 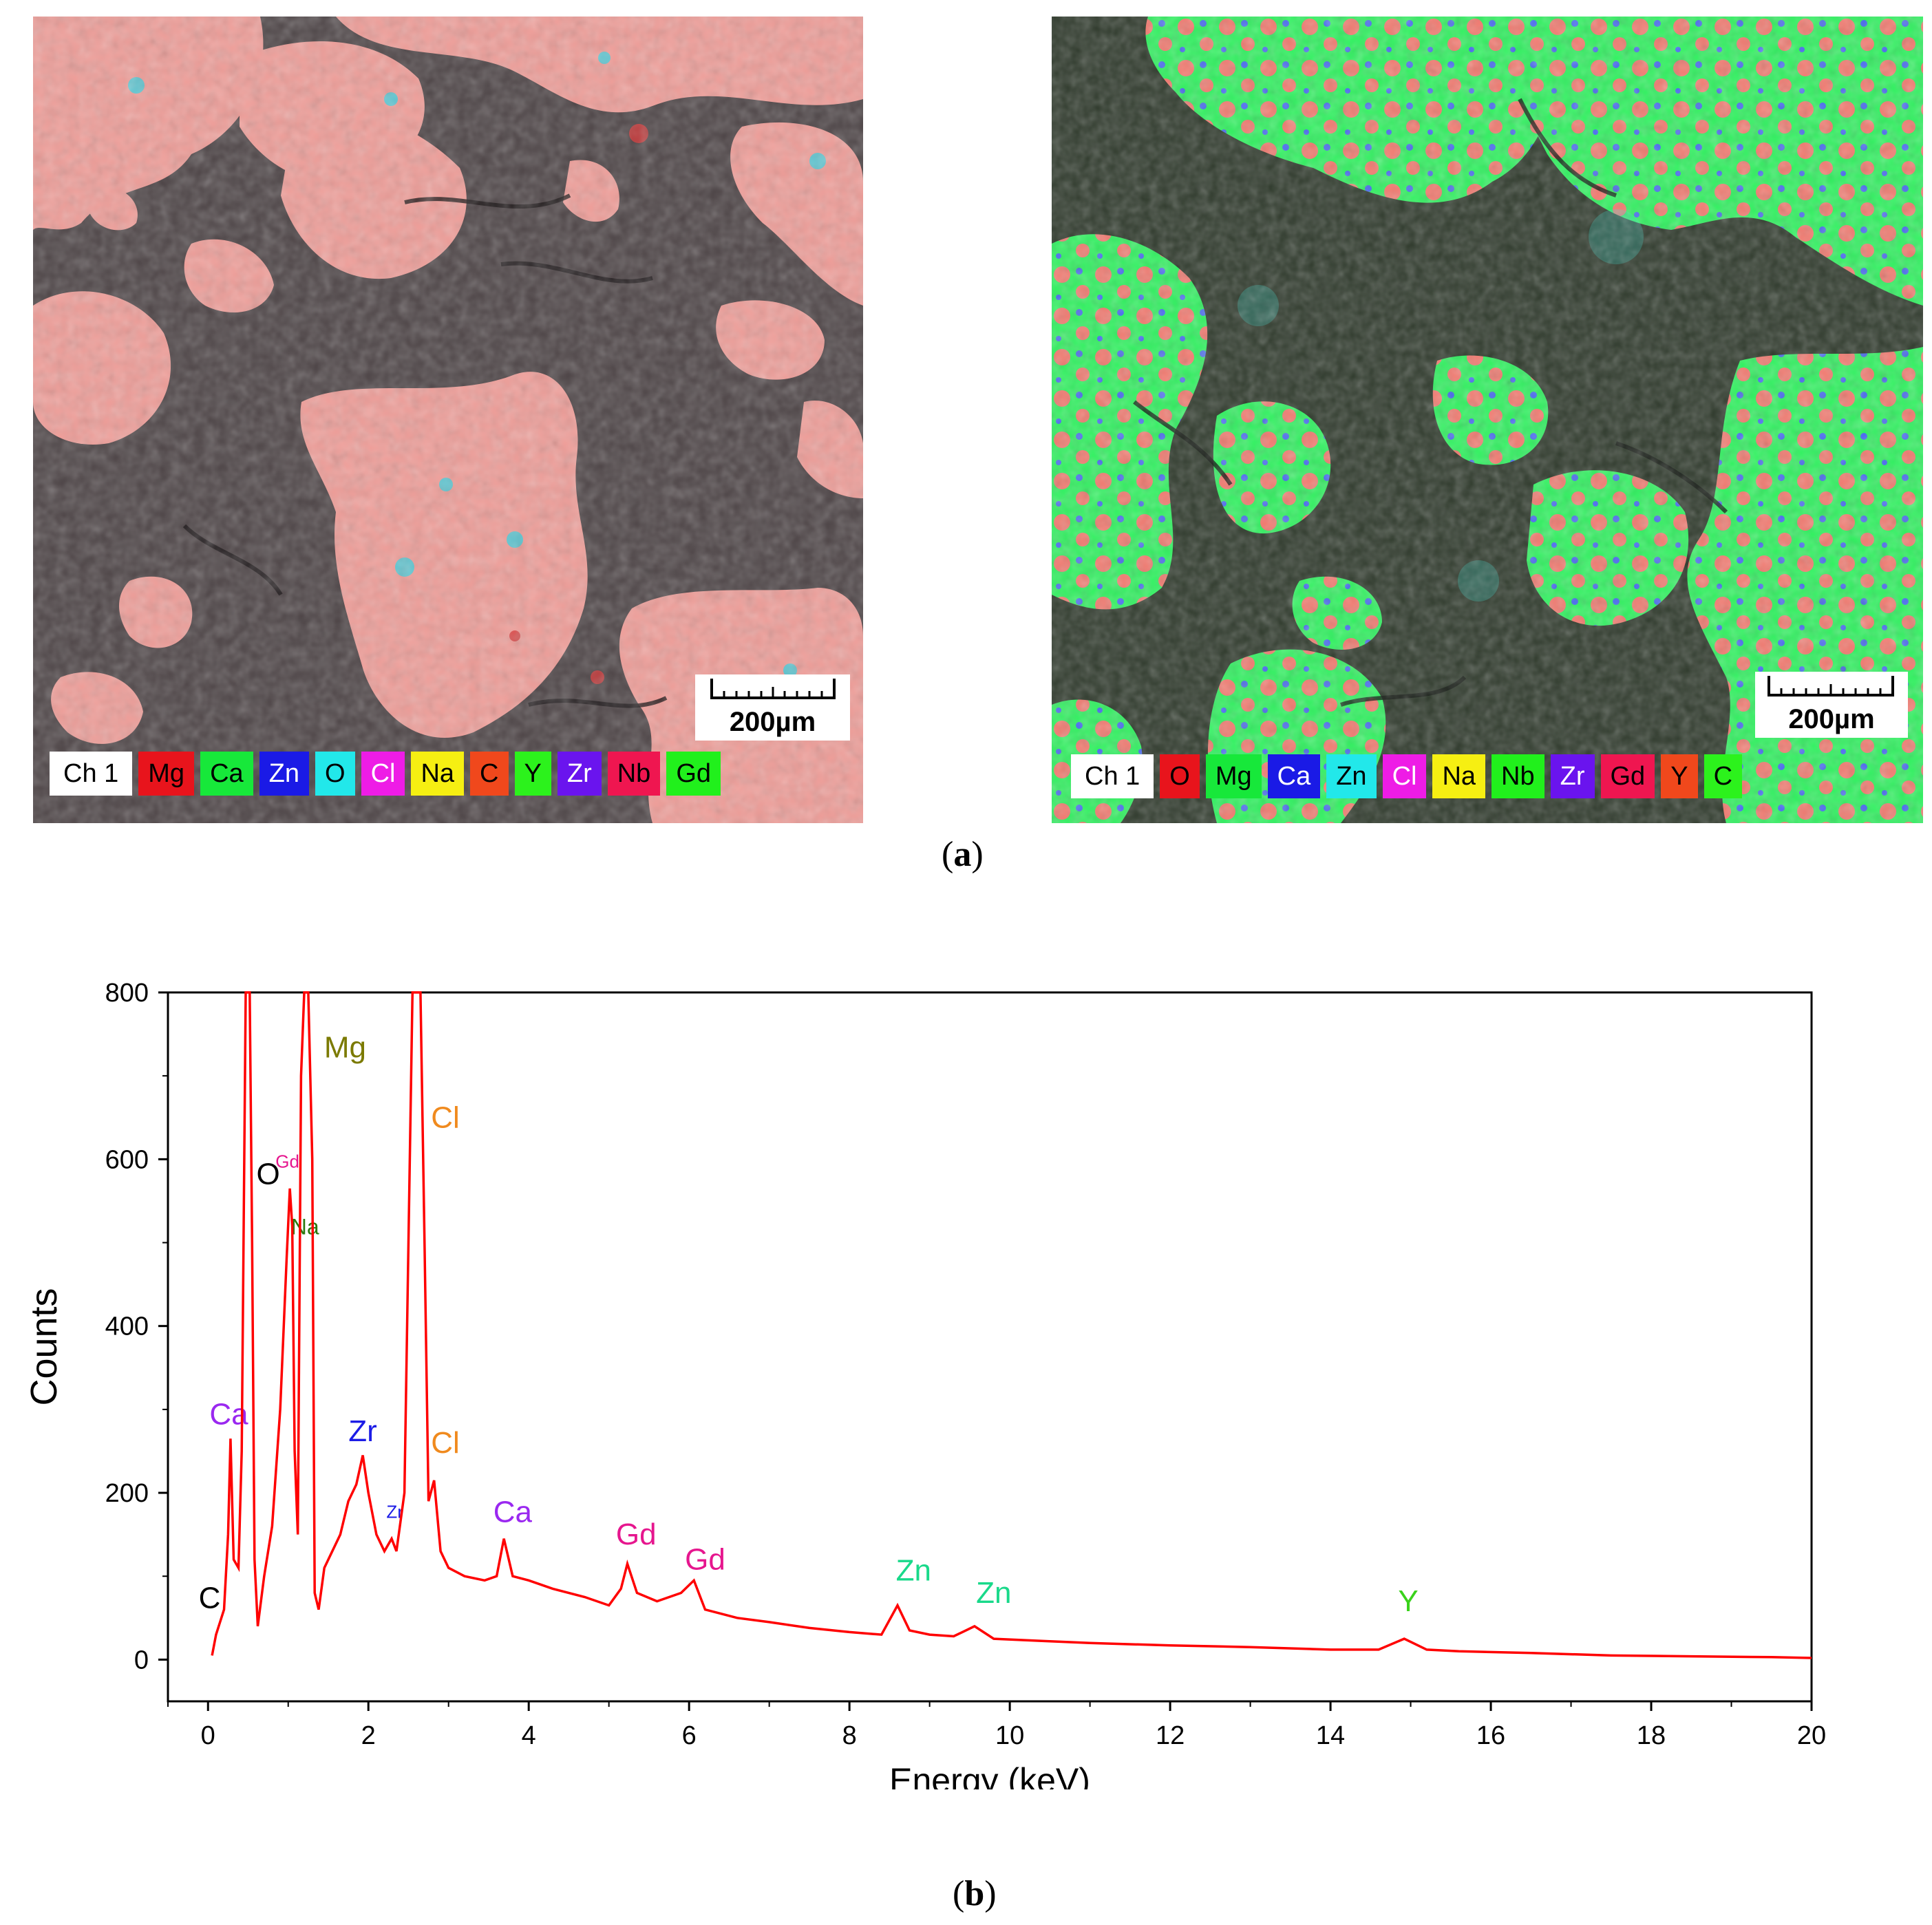 I want to click on x-tick-label: 12, so click(x=1170, y=1735).